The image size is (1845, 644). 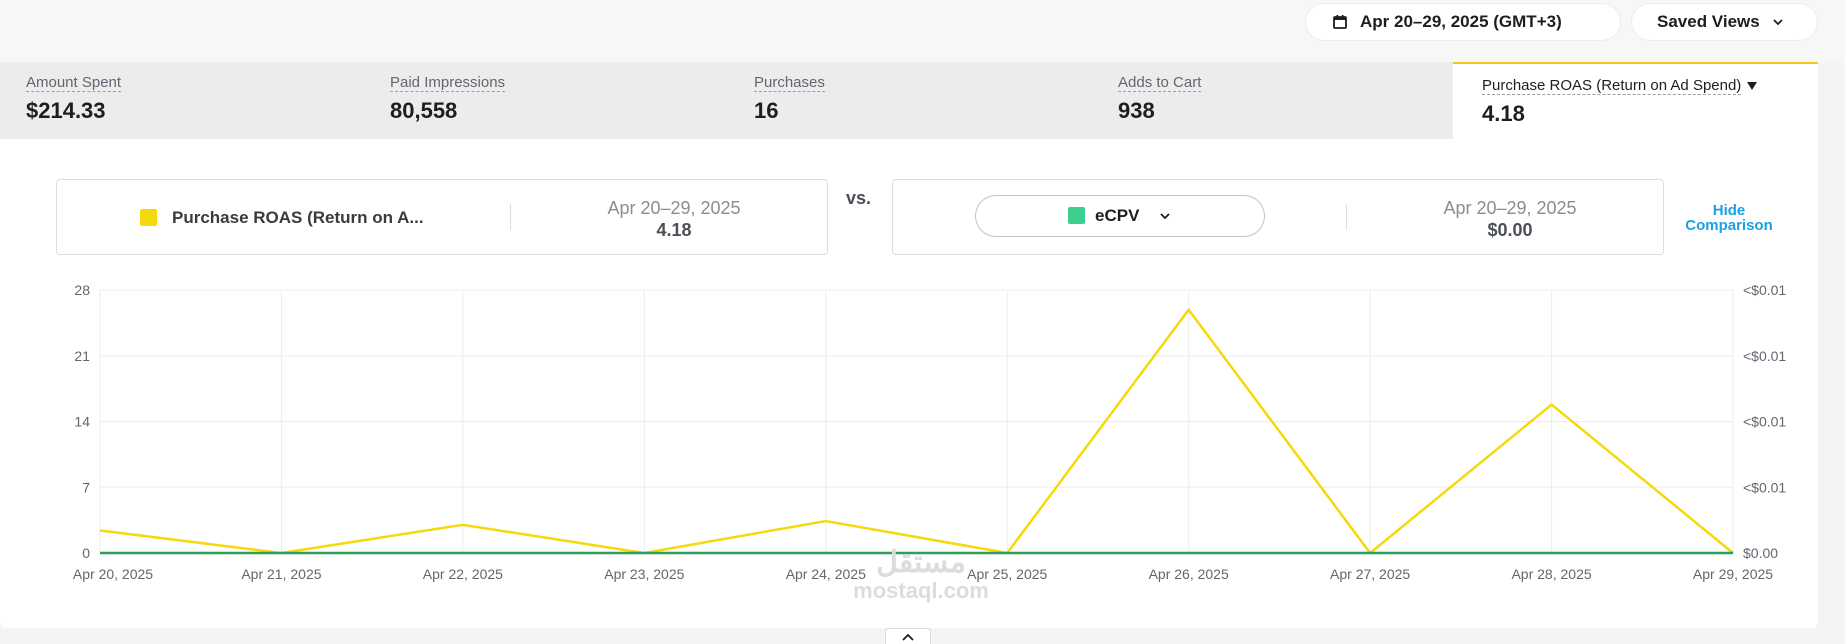 I want to click on metric-label: Paid Impressions, so click(x=448, y=83).